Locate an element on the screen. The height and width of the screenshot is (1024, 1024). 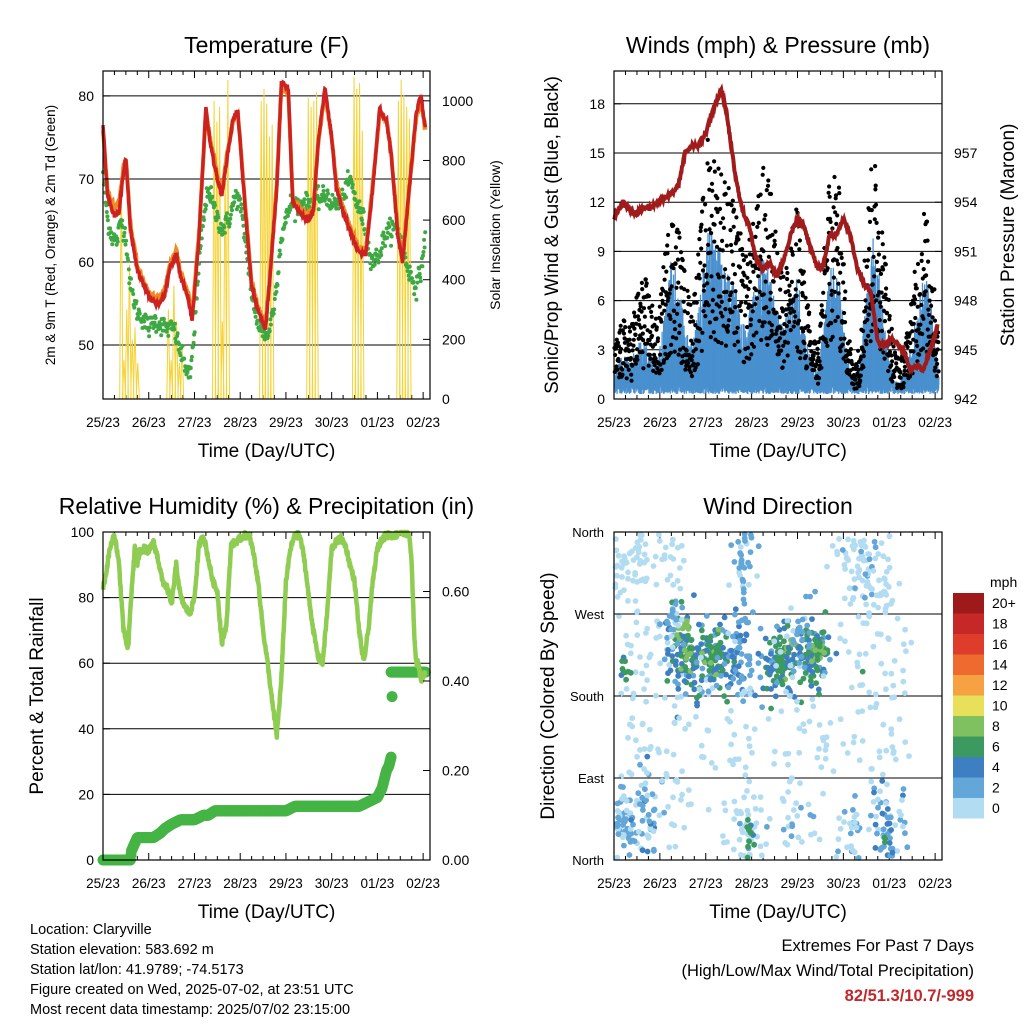
y-axis-label: Percent & Total Rainfall is located at coordinates (37, 695).